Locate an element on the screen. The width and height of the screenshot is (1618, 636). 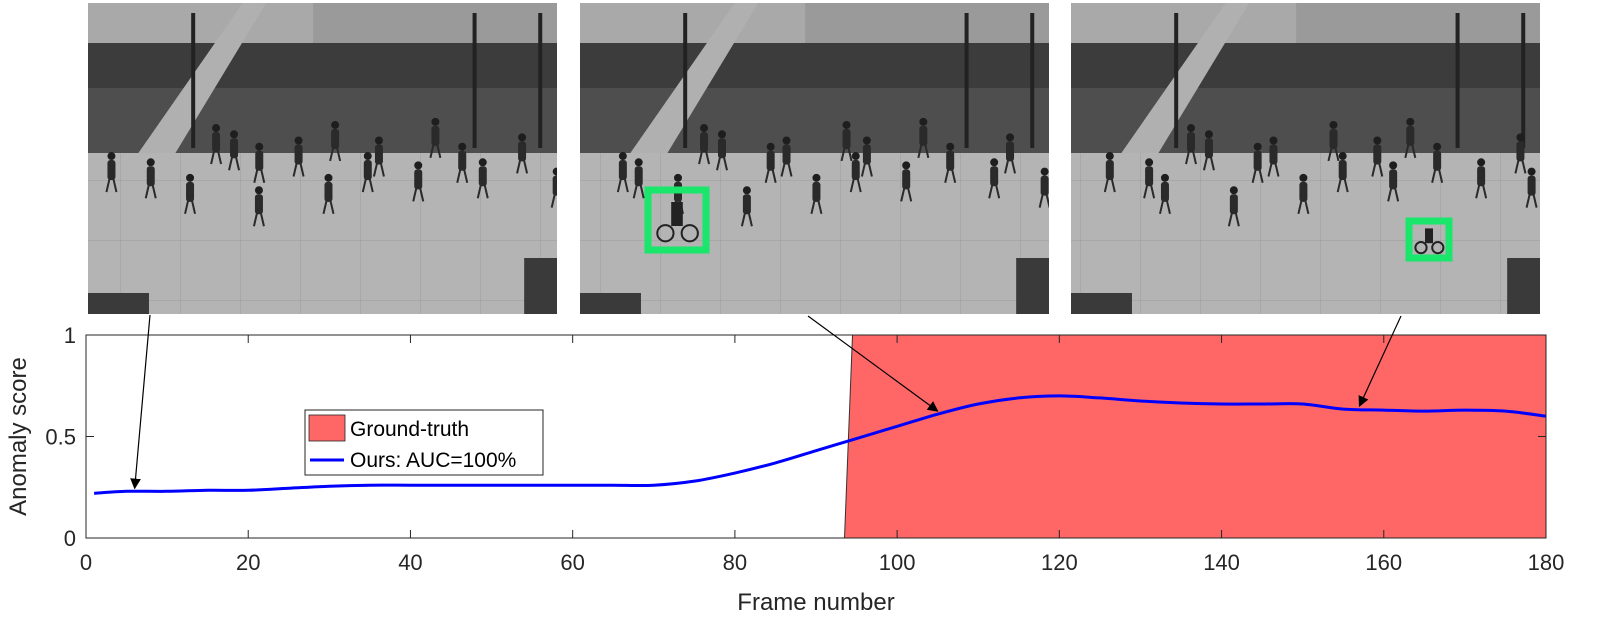
x-tick-label: 140 is located at coordinates (1221, 562).